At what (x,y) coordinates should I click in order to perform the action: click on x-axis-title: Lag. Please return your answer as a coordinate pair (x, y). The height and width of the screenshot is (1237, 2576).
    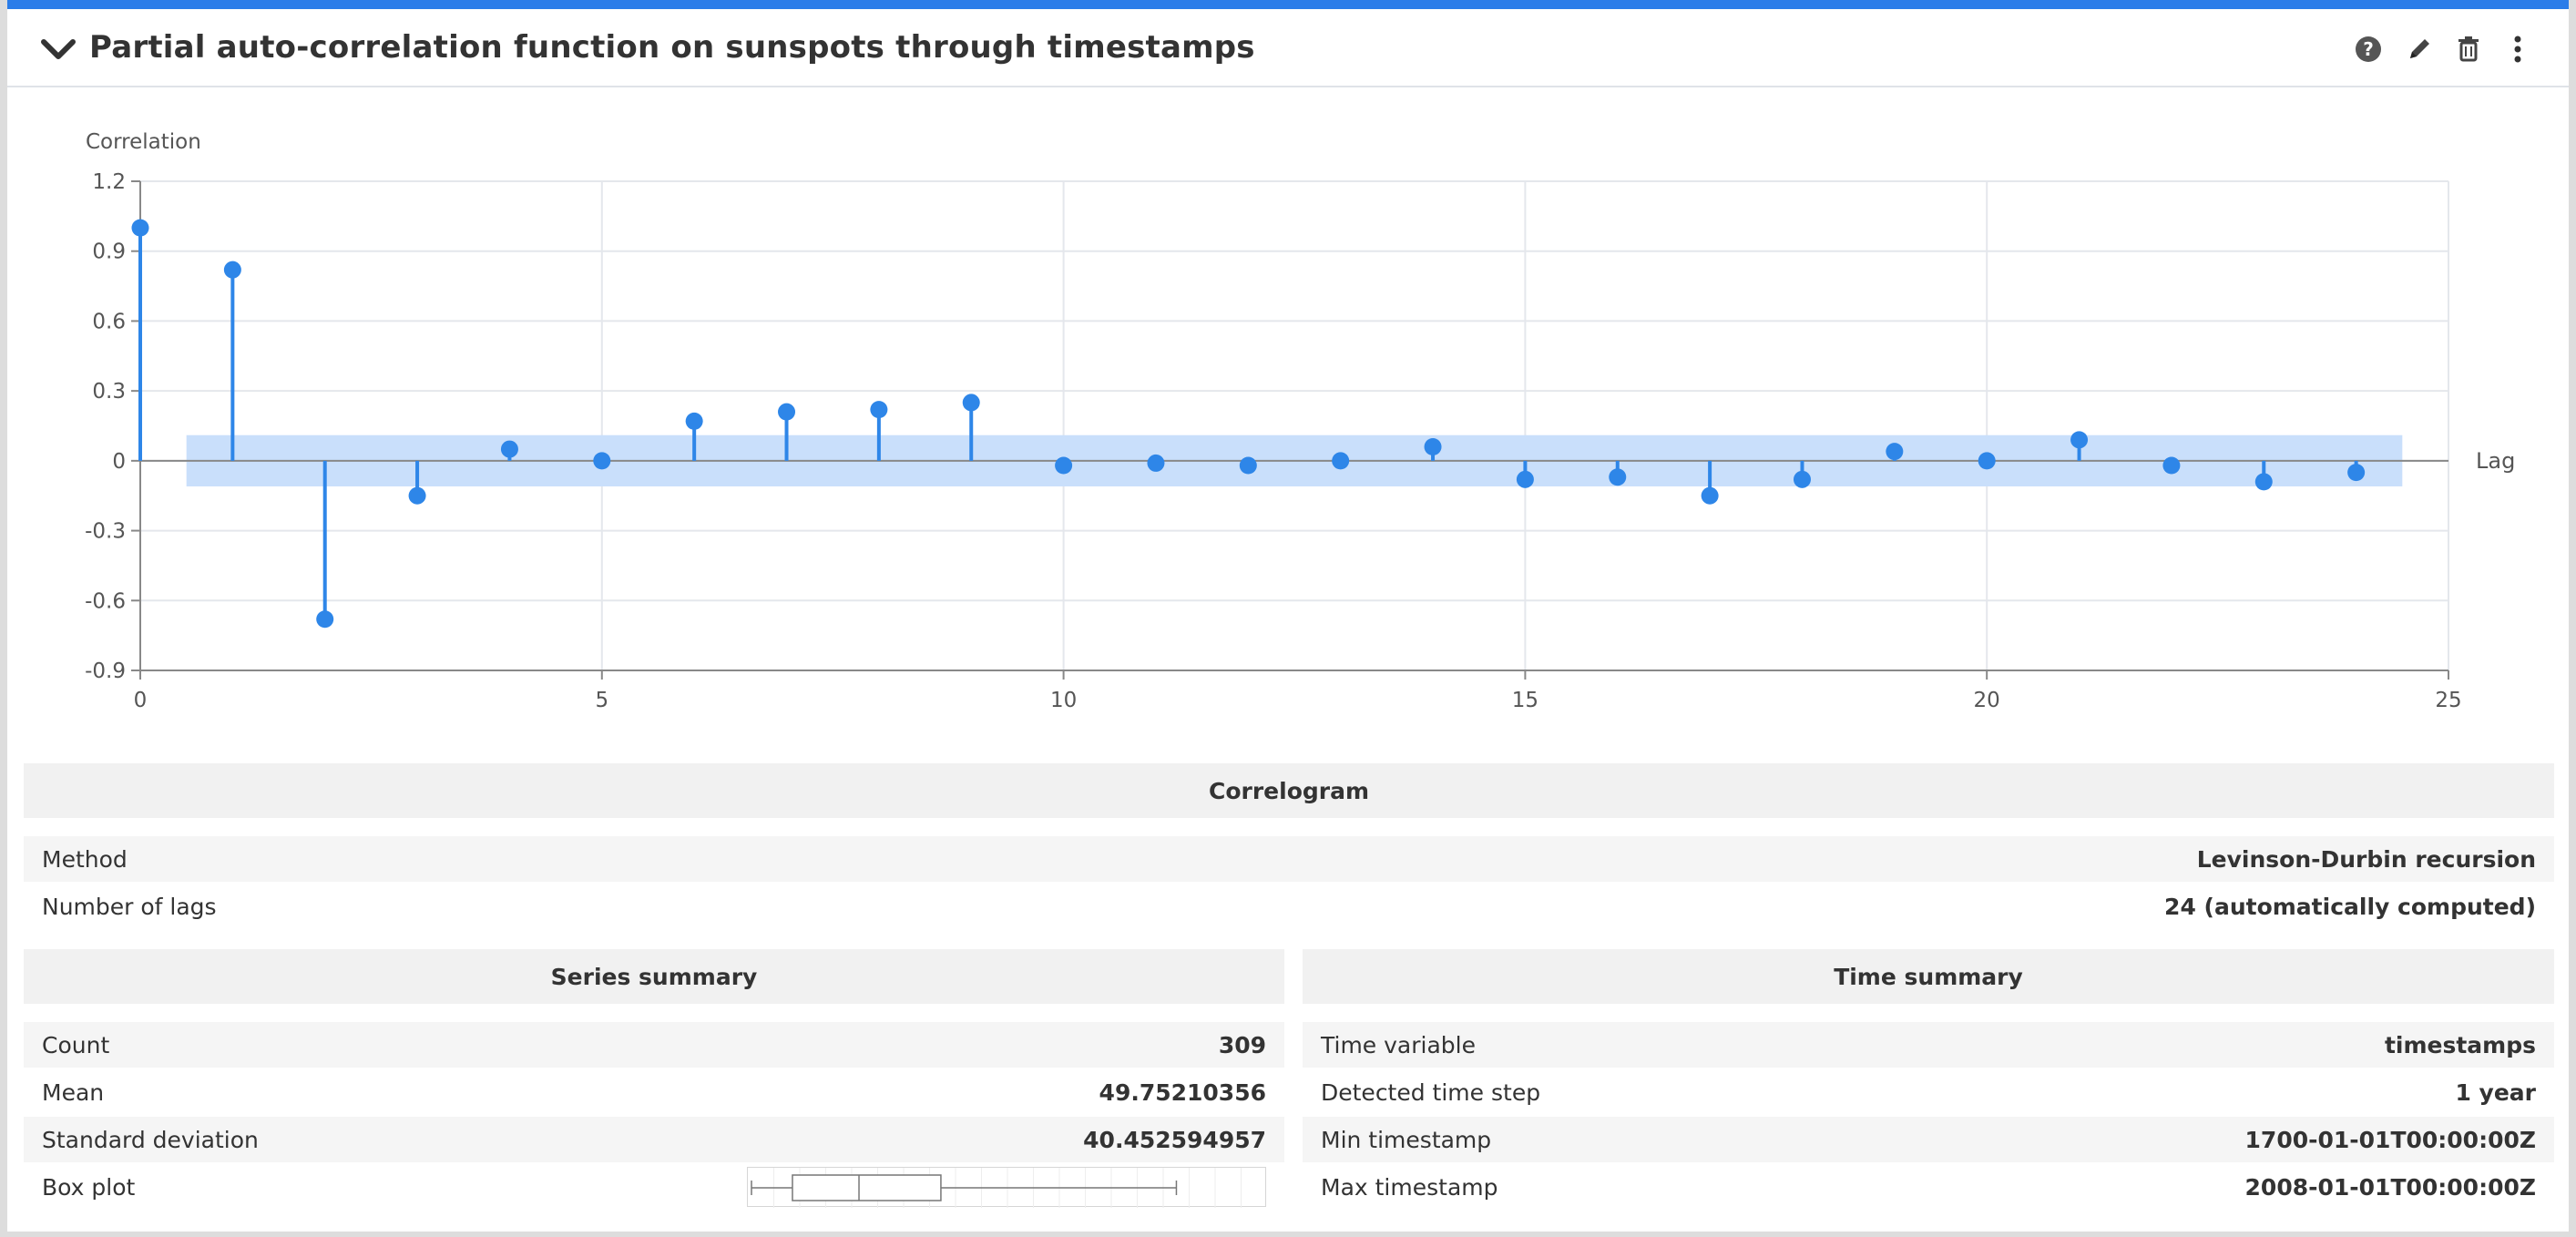
    Looking at the image, I should click on (2495, 461).